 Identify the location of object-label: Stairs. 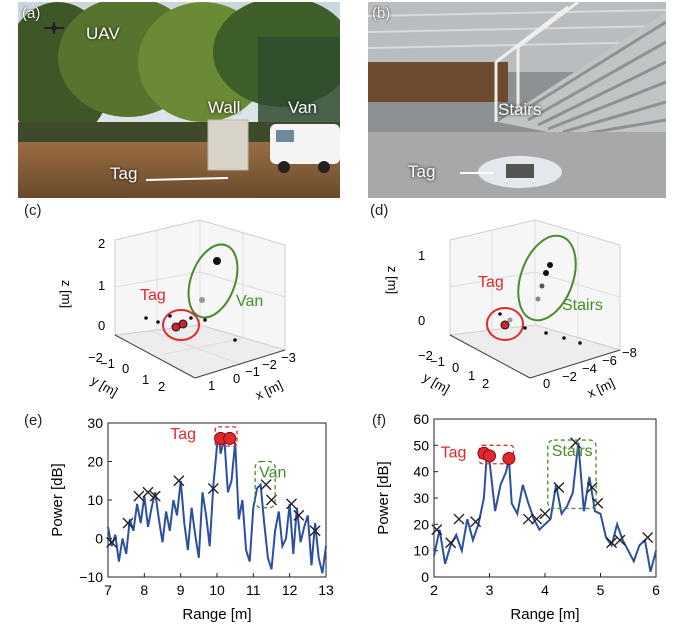
(572, 451).